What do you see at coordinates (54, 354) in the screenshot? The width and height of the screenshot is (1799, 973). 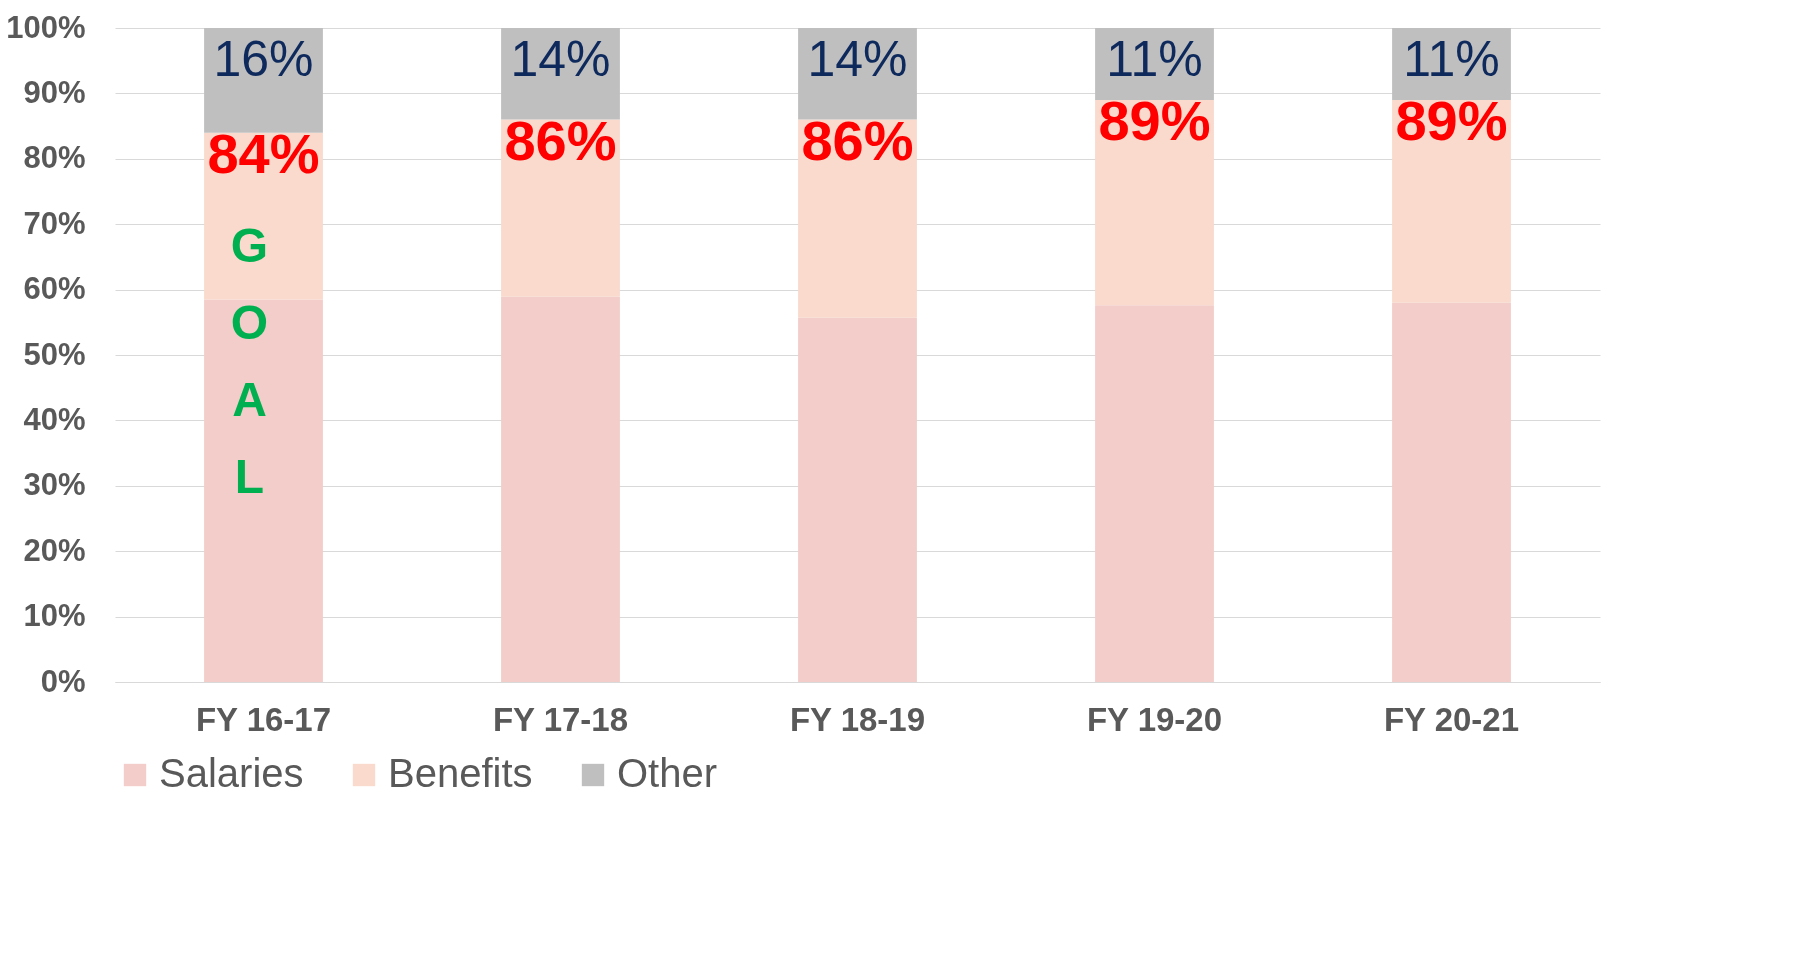 I see `y-tick-label: 50%` at bounding box center [54, 354].